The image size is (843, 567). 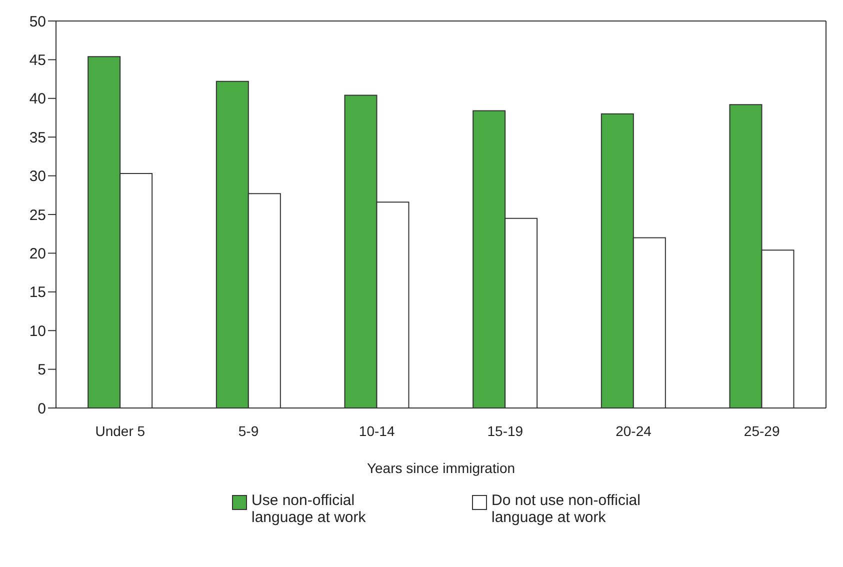 I want to click on y-tick-label: 40, so click(x=37, y=99).